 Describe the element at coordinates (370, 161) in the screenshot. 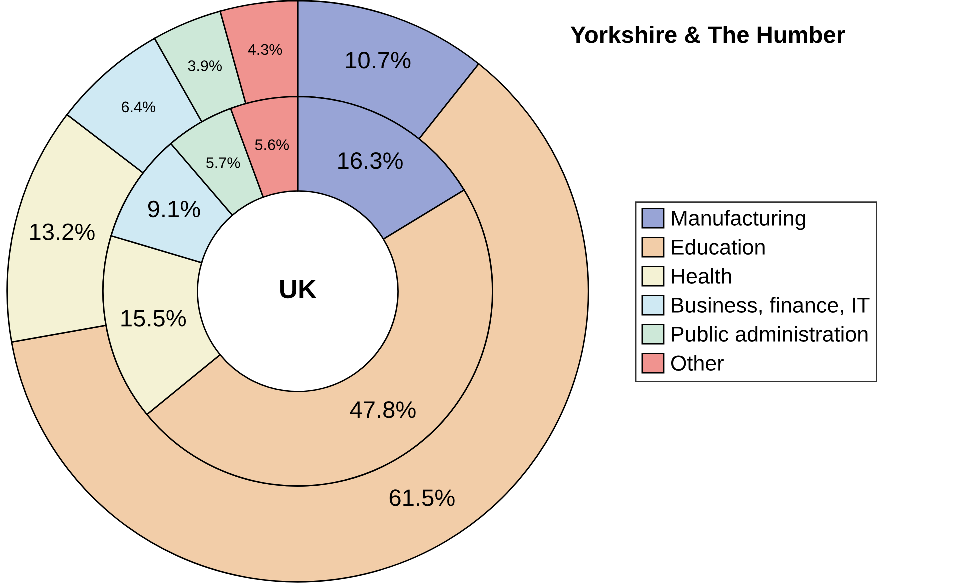

I see `data-label: 16.3%` at that location.